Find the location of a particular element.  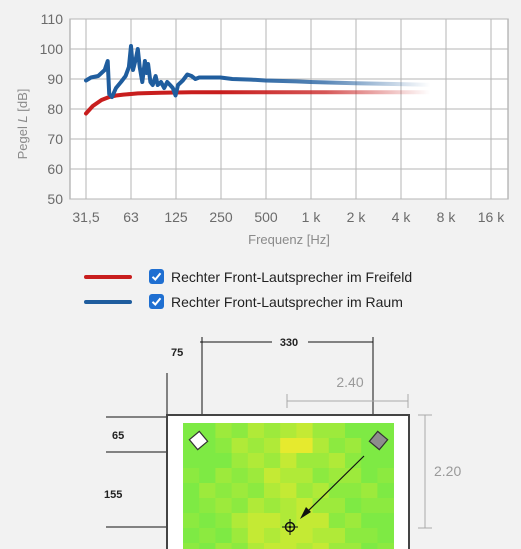

dim-width-label: 330 is located at coordinates (289, 343).